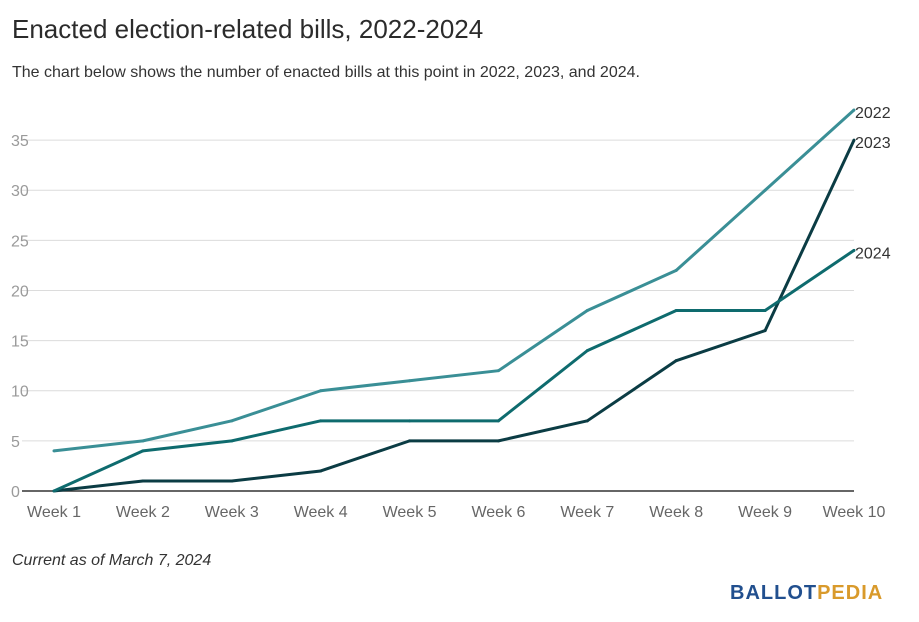 This screenshot has height=622, width=919. I want to click on y-tick-label: 30, so click(20, 191).